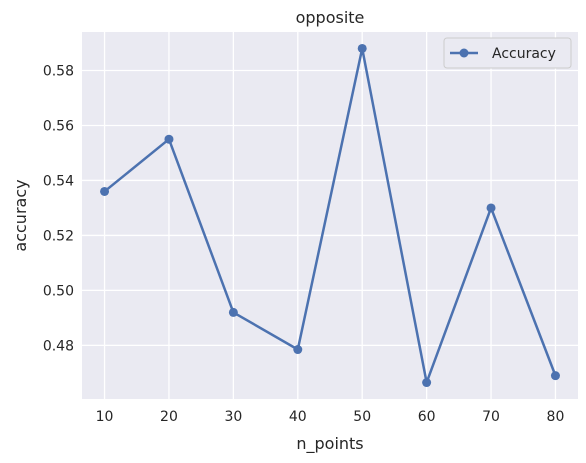 This screenshot has height=463, width=586. What do you see at coordinates (330, 417) in the screenshot?
I see `x-tick-labels: 10 20 30 40 50 60 70 80` at bounding box center [330, 417].